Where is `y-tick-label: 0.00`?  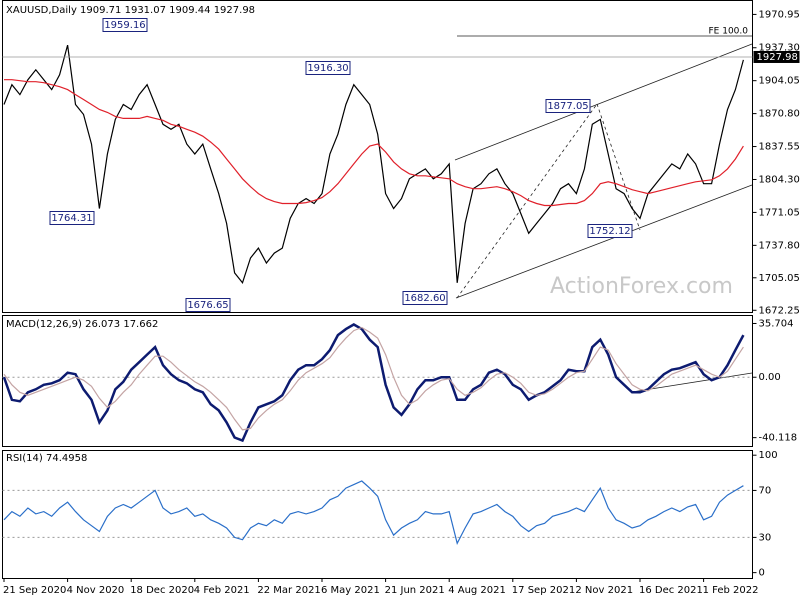 y-tick-label: 0.00 is located at coordinates (770, 377).